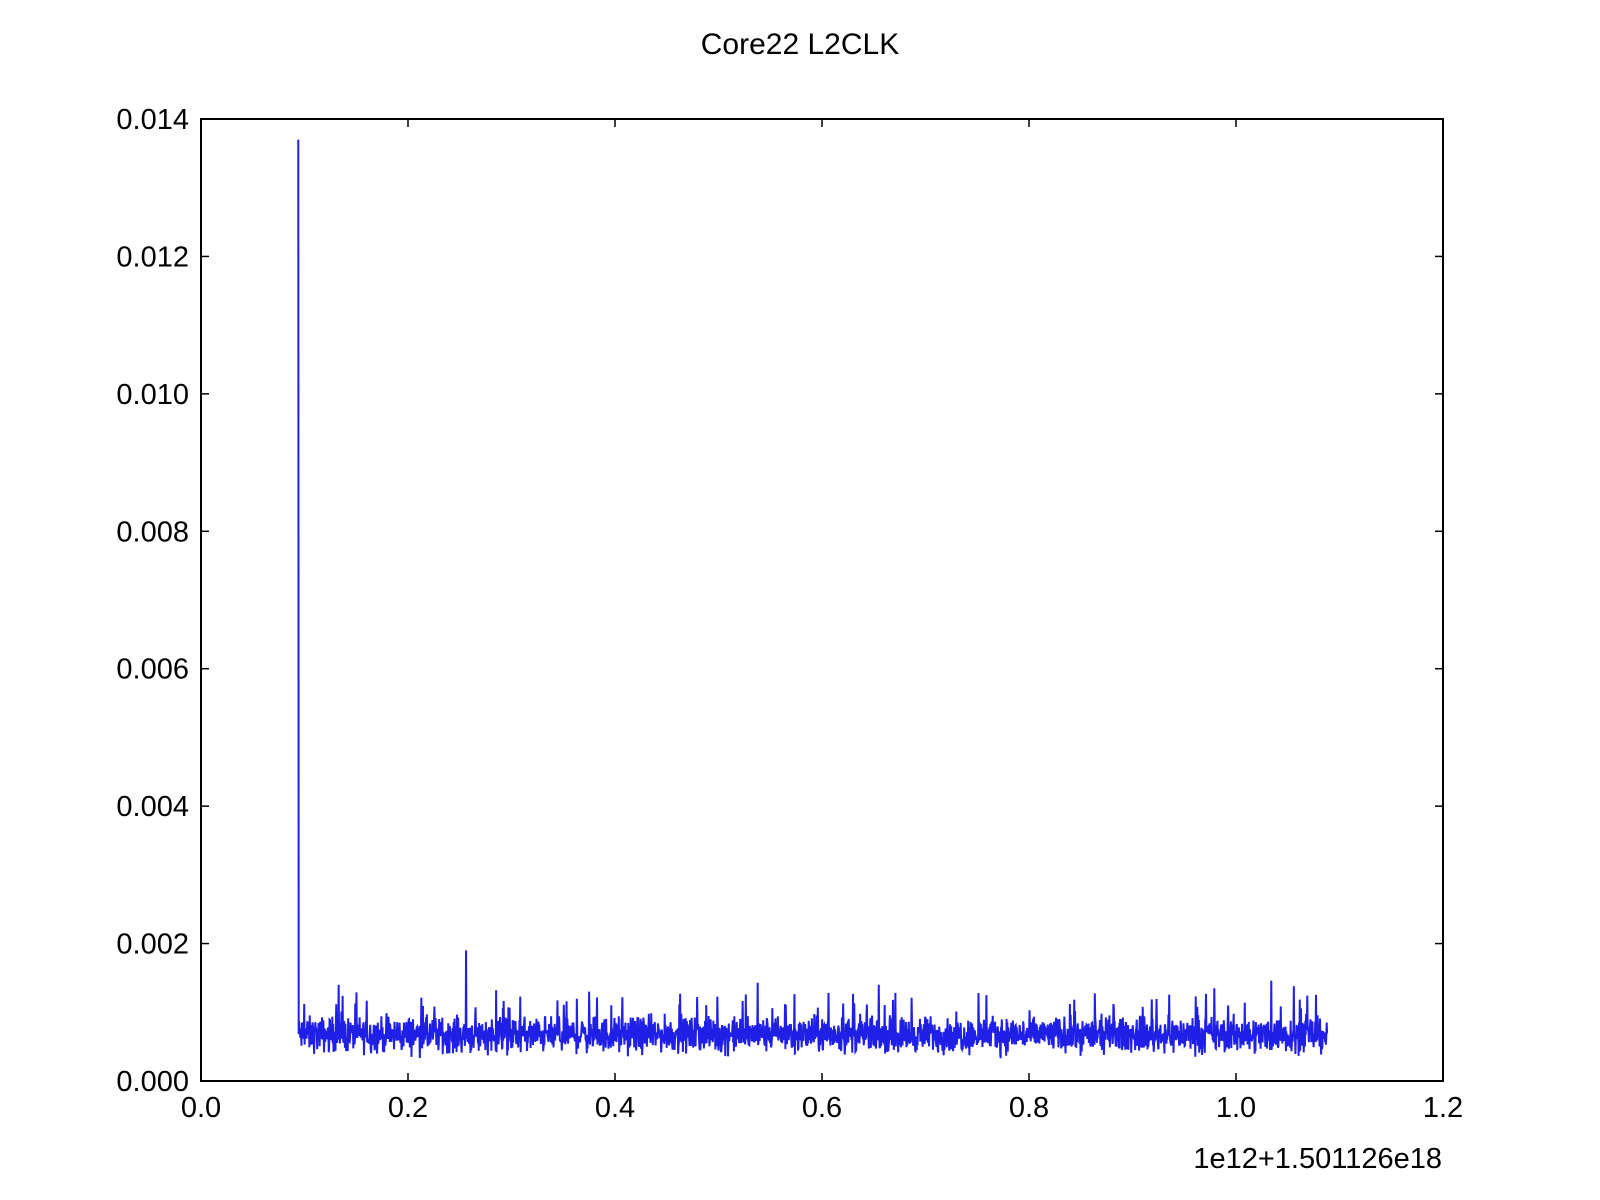  What do you see at coordinates (1443, 1108) in the screenshot?
I see `x-tick-label: 1.2` at bounding box center [1443, 1108].